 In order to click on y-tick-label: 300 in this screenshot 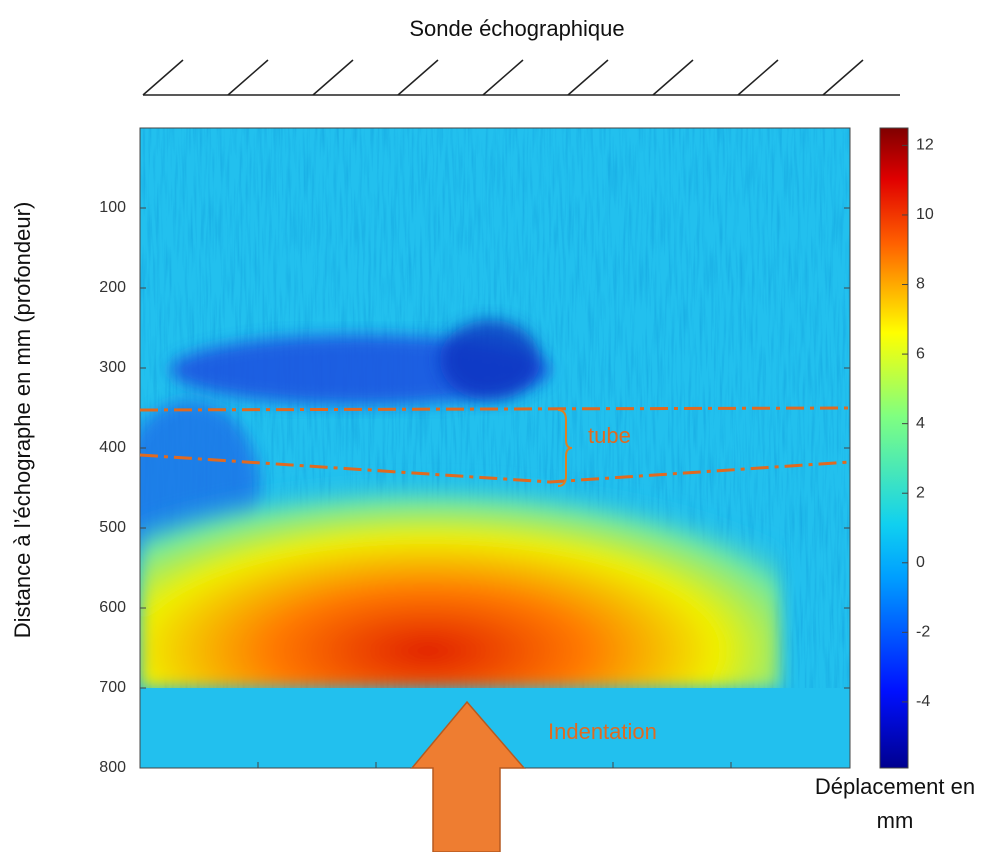, I will do `click(112, 367)`.